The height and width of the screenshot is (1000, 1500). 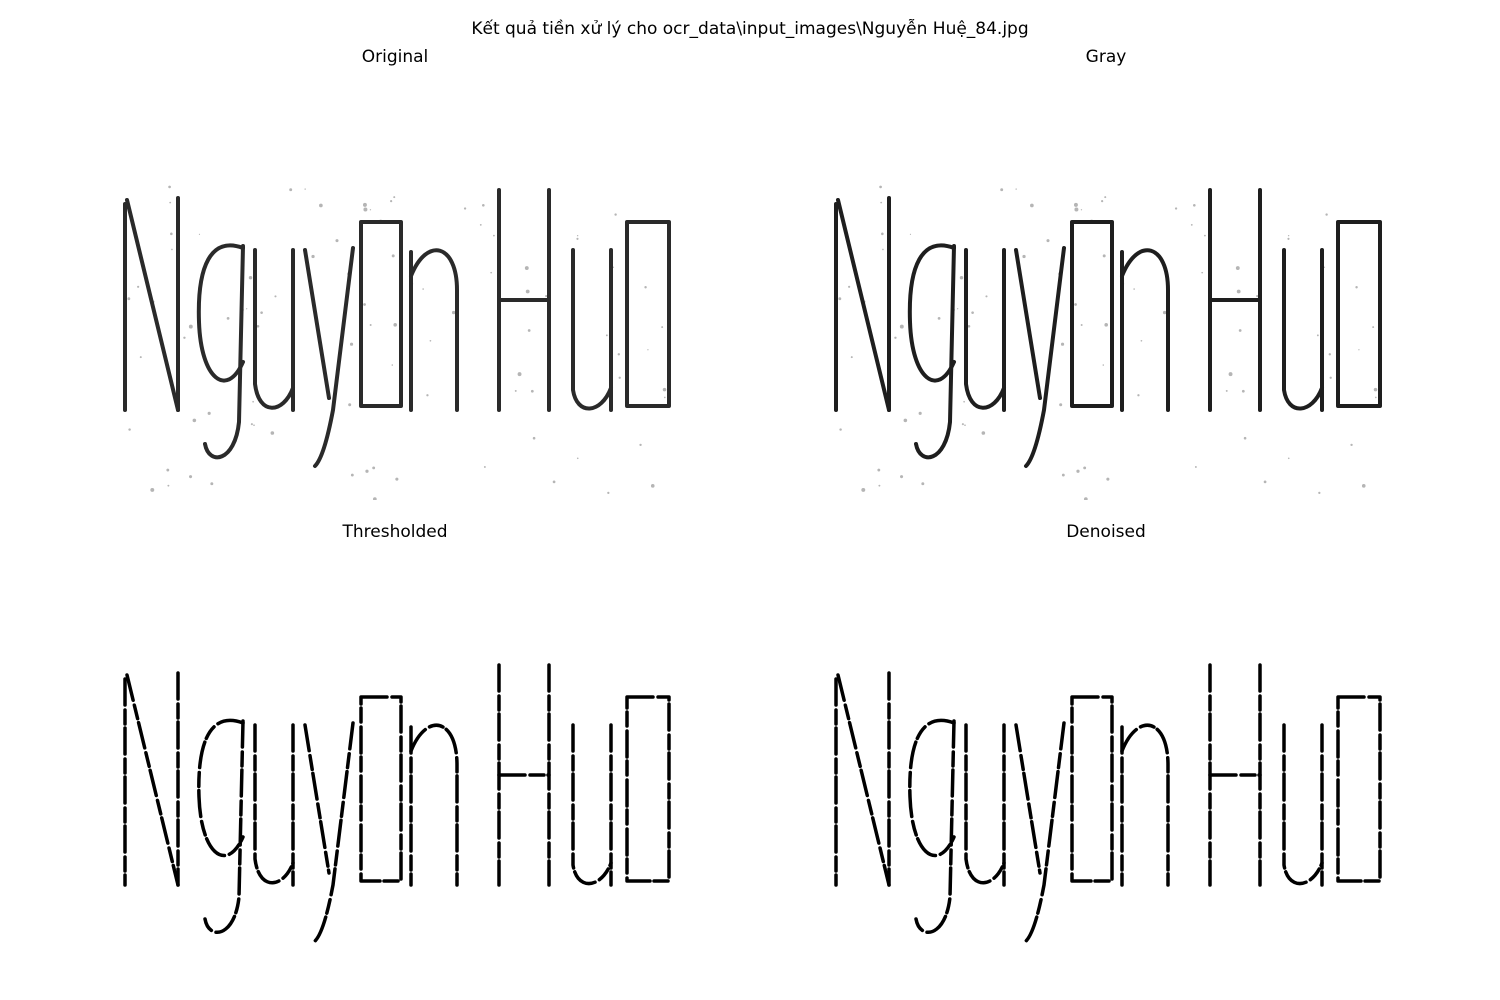 What do you see at coordinates (395, 532) in the screenshot?
I see `panel-title-thresholded: Thresholded` at bounding box center [395, 532].